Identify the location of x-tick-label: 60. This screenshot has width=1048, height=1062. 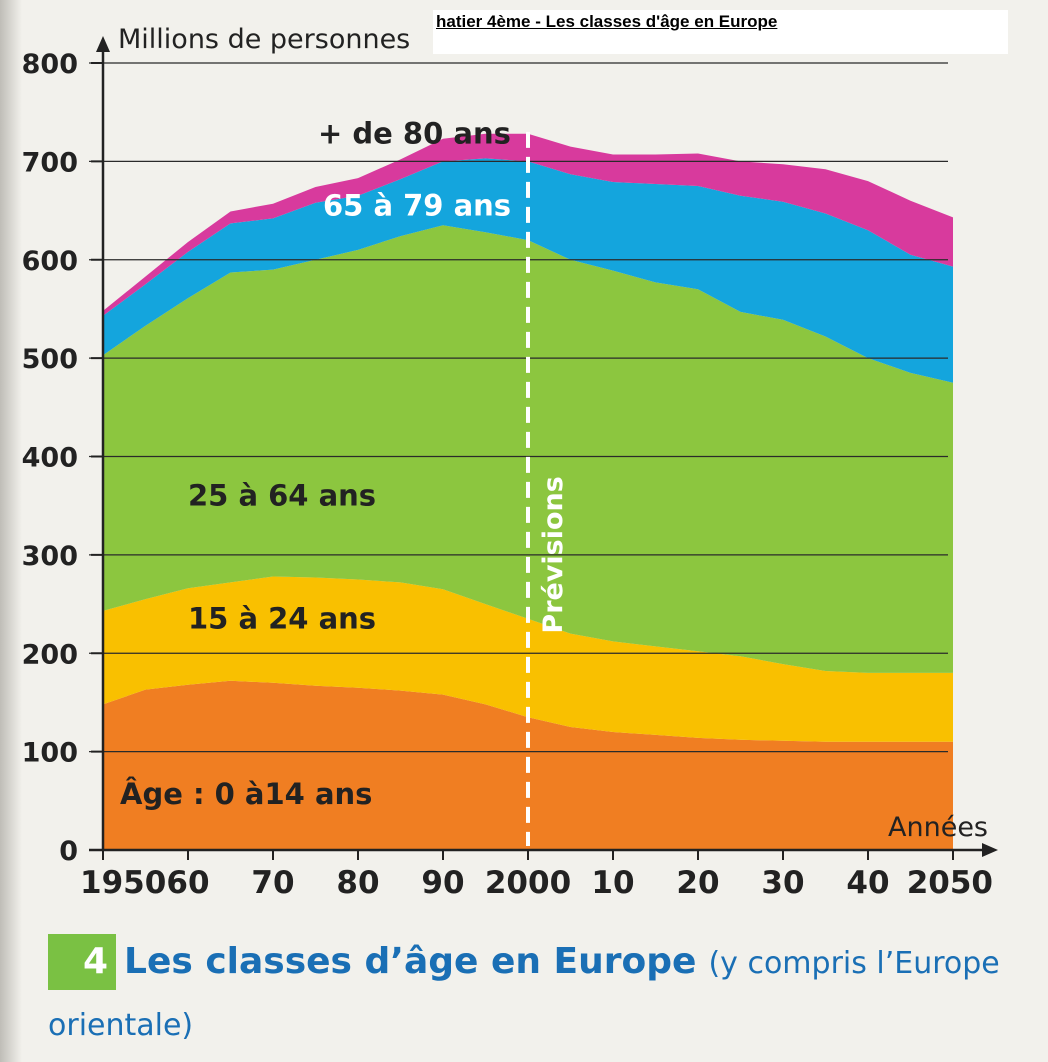
(187, 883).